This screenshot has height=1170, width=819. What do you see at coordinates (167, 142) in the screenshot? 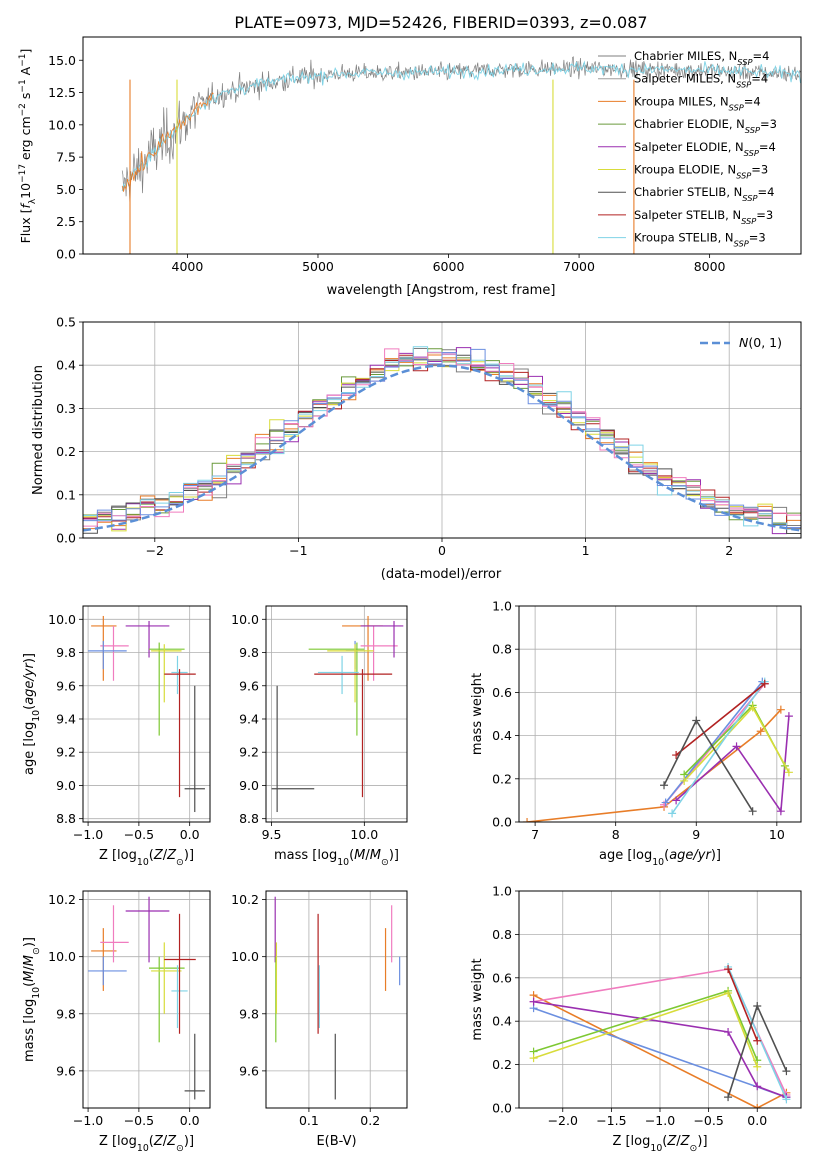
I see `spectrum-model-blue-end` at bounding box center [167, 142].